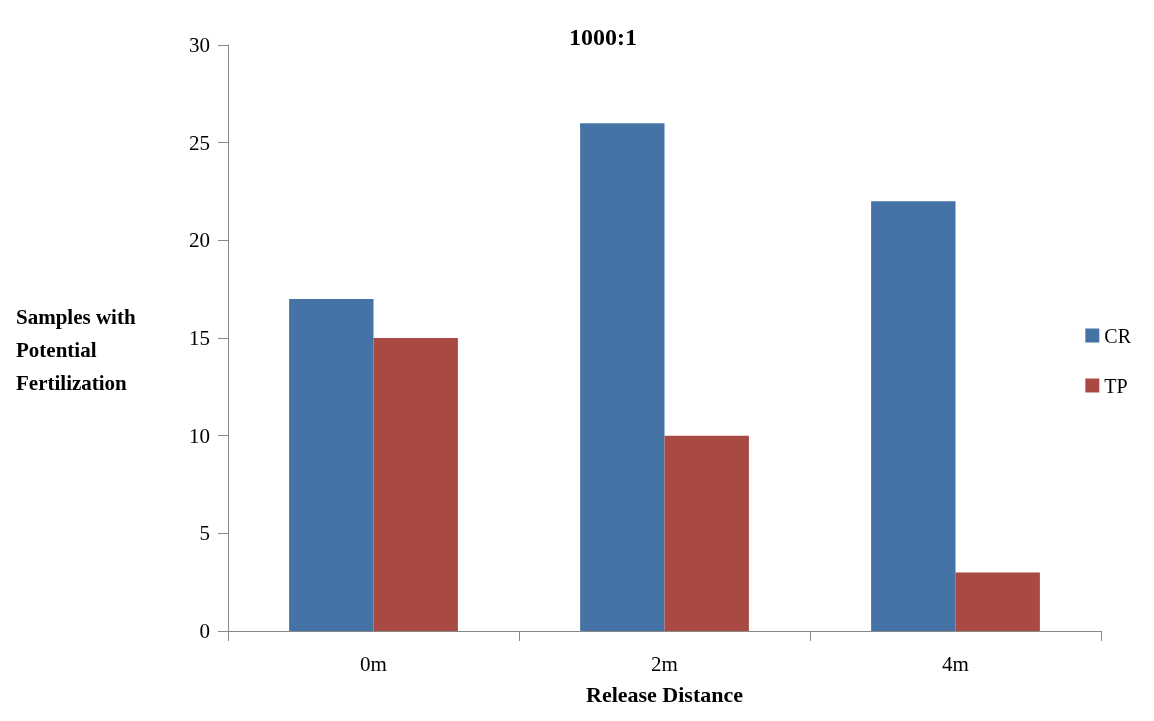 This screenshot has width=1154, height=721. What do you see at coordinates (204, 533) in the screenshot?
I see `y-tick-label: 5` at bounding box center [204, 533].